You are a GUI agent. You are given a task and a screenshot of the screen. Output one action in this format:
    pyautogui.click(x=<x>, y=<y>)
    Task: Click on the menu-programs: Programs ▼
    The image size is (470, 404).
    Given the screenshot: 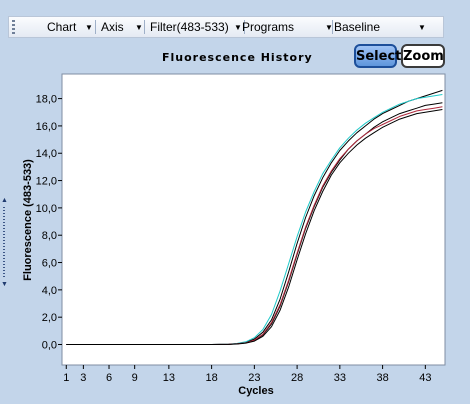 What is the action you would take?
    pyautogui.click(x=287, y=27)
    